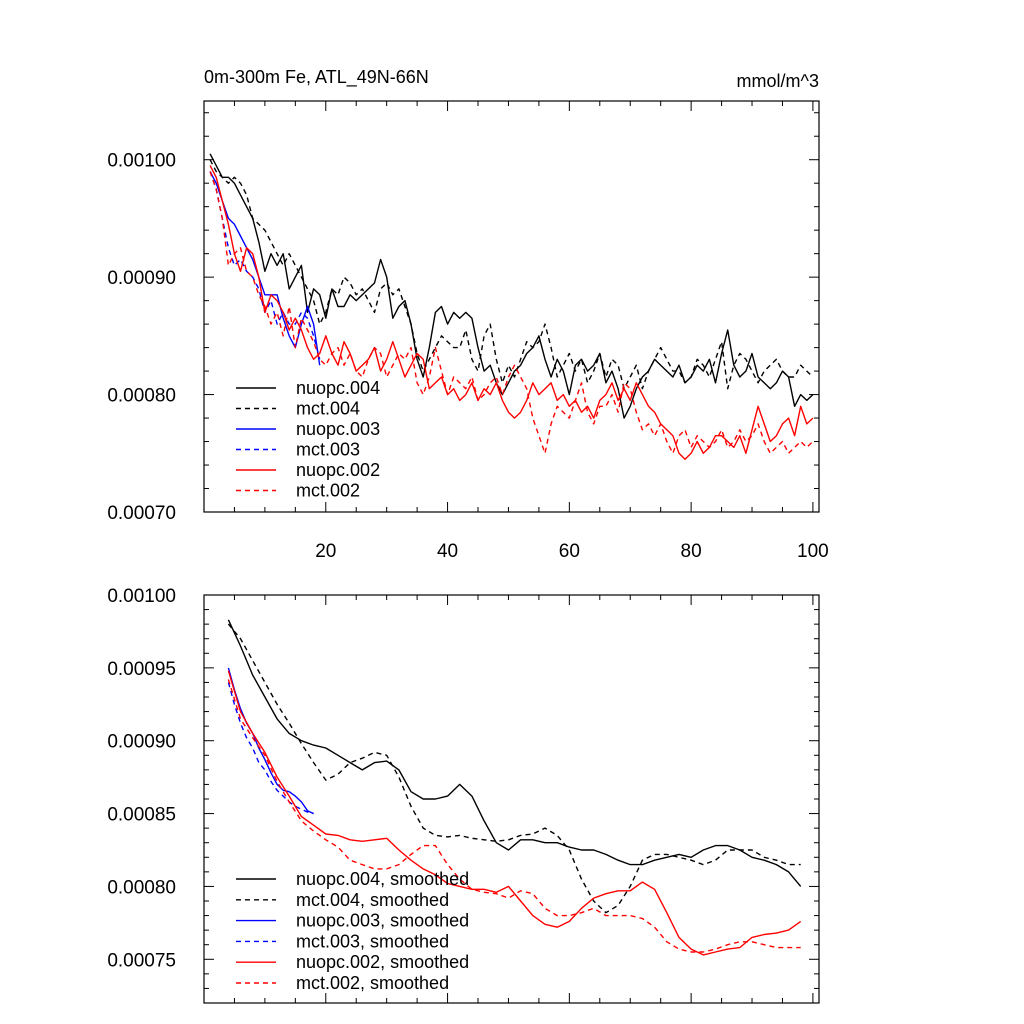  Describe the element at coordinates (382, 879) in the screenshot. I see `legend-label: nuopc.004, smoothed` at that location.